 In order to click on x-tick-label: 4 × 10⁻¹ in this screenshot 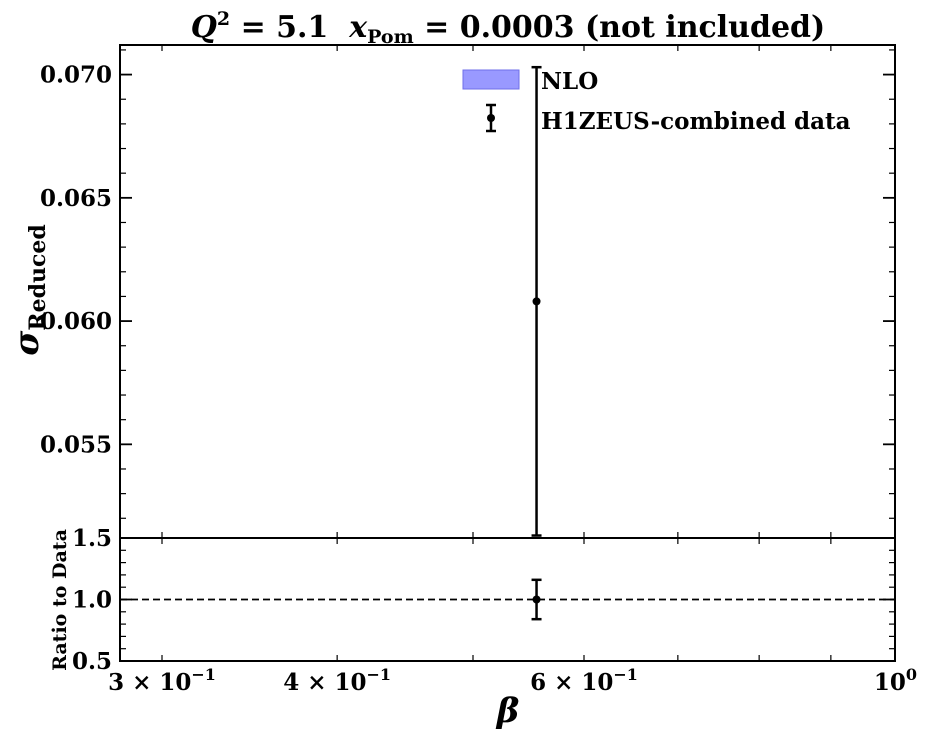, I will do `click(337, 680)`.